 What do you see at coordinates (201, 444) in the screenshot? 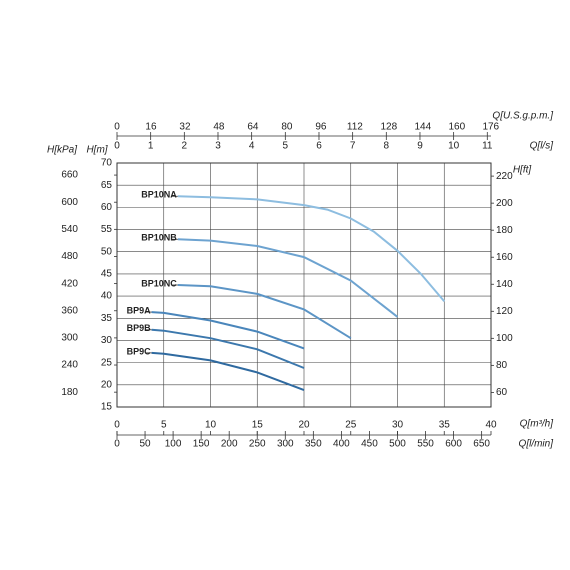
I see `tick-label: 150` at bounding box center [201, 444].